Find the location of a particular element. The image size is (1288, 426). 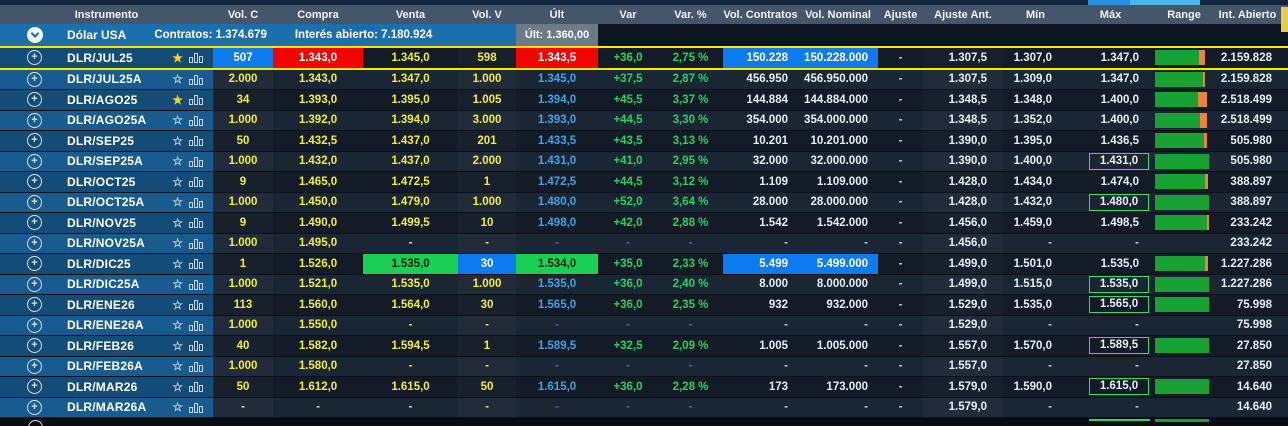

cell-venta: 1.499,5 is located at coordinates (410, 222).